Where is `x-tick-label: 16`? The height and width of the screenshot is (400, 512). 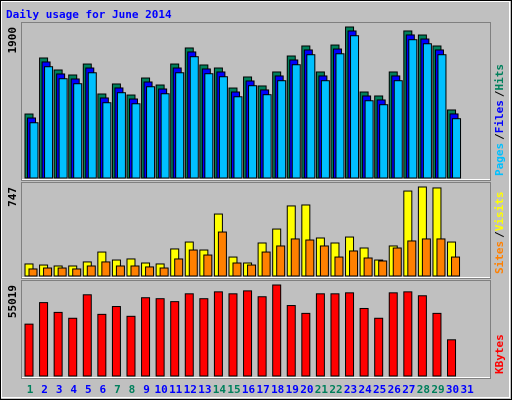
x-tick-label: 16 is located at coordinates (249, 389).